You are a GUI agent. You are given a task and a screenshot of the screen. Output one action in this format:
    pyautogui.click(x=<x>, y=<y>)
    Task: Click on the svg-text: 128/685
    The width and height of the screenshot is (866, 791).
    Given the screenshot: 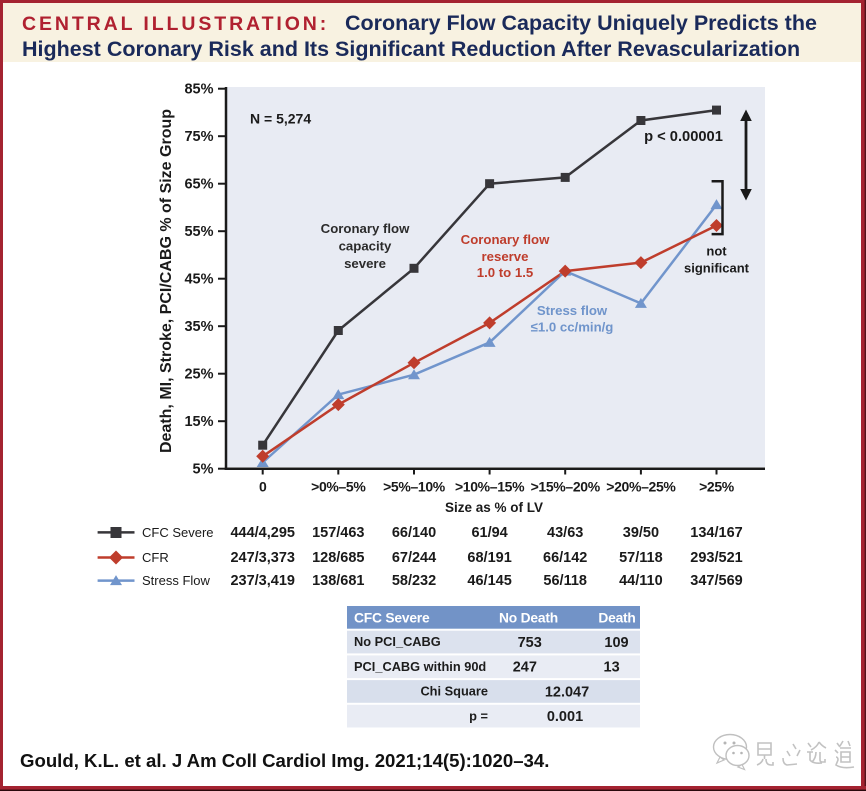 What is the action you would take?
    pyautogui.click(x=338, y=558)
    